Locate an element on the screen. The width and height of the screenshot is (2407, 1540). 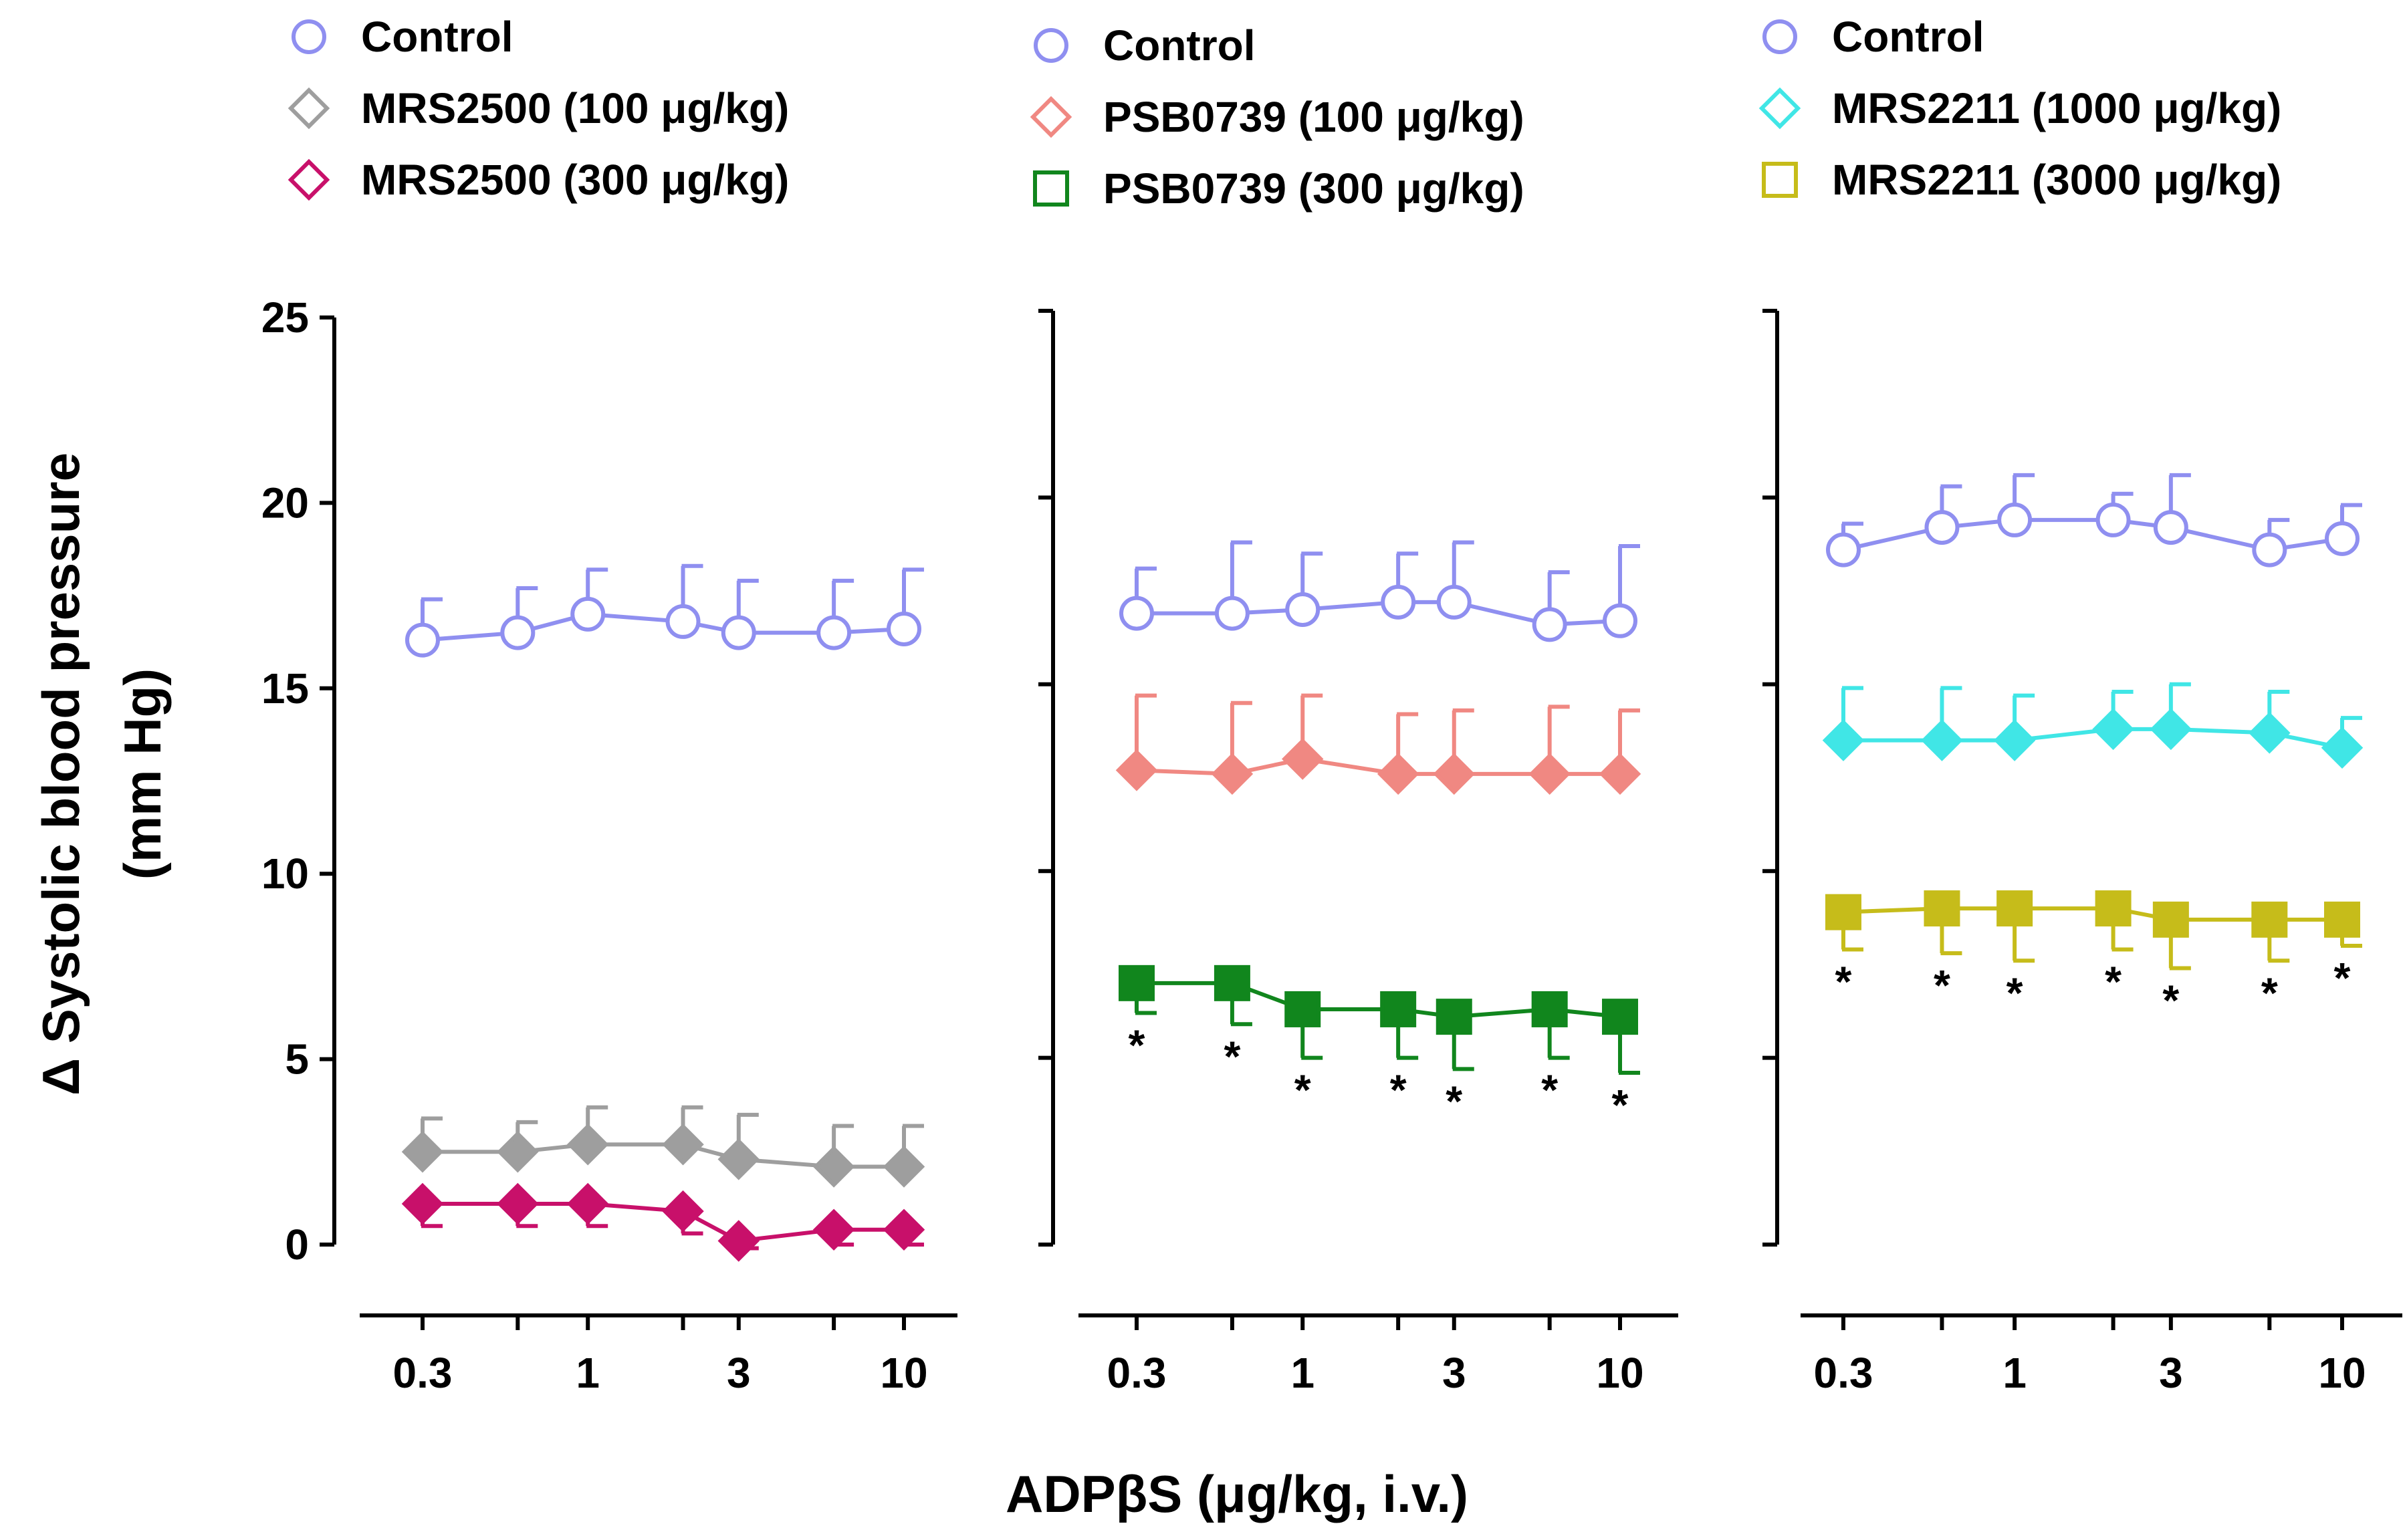
panel-1-series is located at coordinates (663, 912).